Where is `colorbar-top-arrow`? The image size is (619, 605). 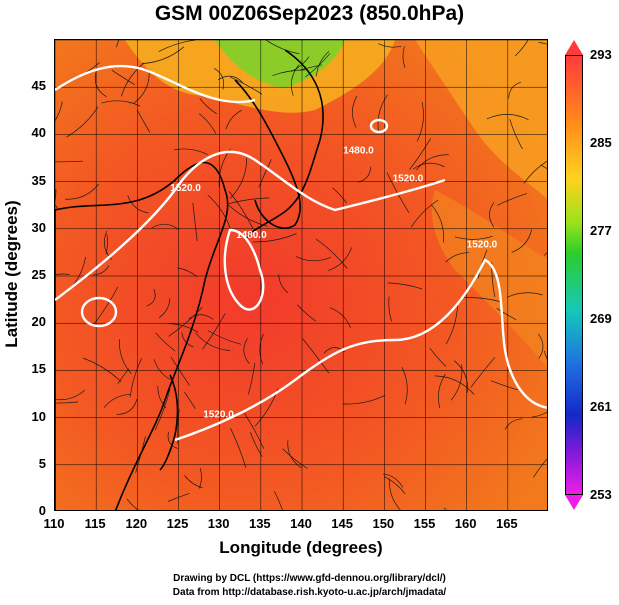 colorbar-top-arrow is located at coordinates (574, 47).